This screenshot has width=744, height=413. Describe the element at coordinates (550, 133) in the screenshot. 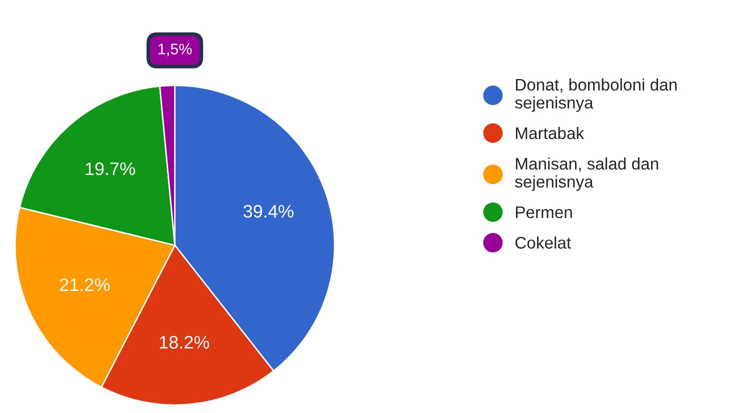

I see `legend-label: Martabak` at that location.